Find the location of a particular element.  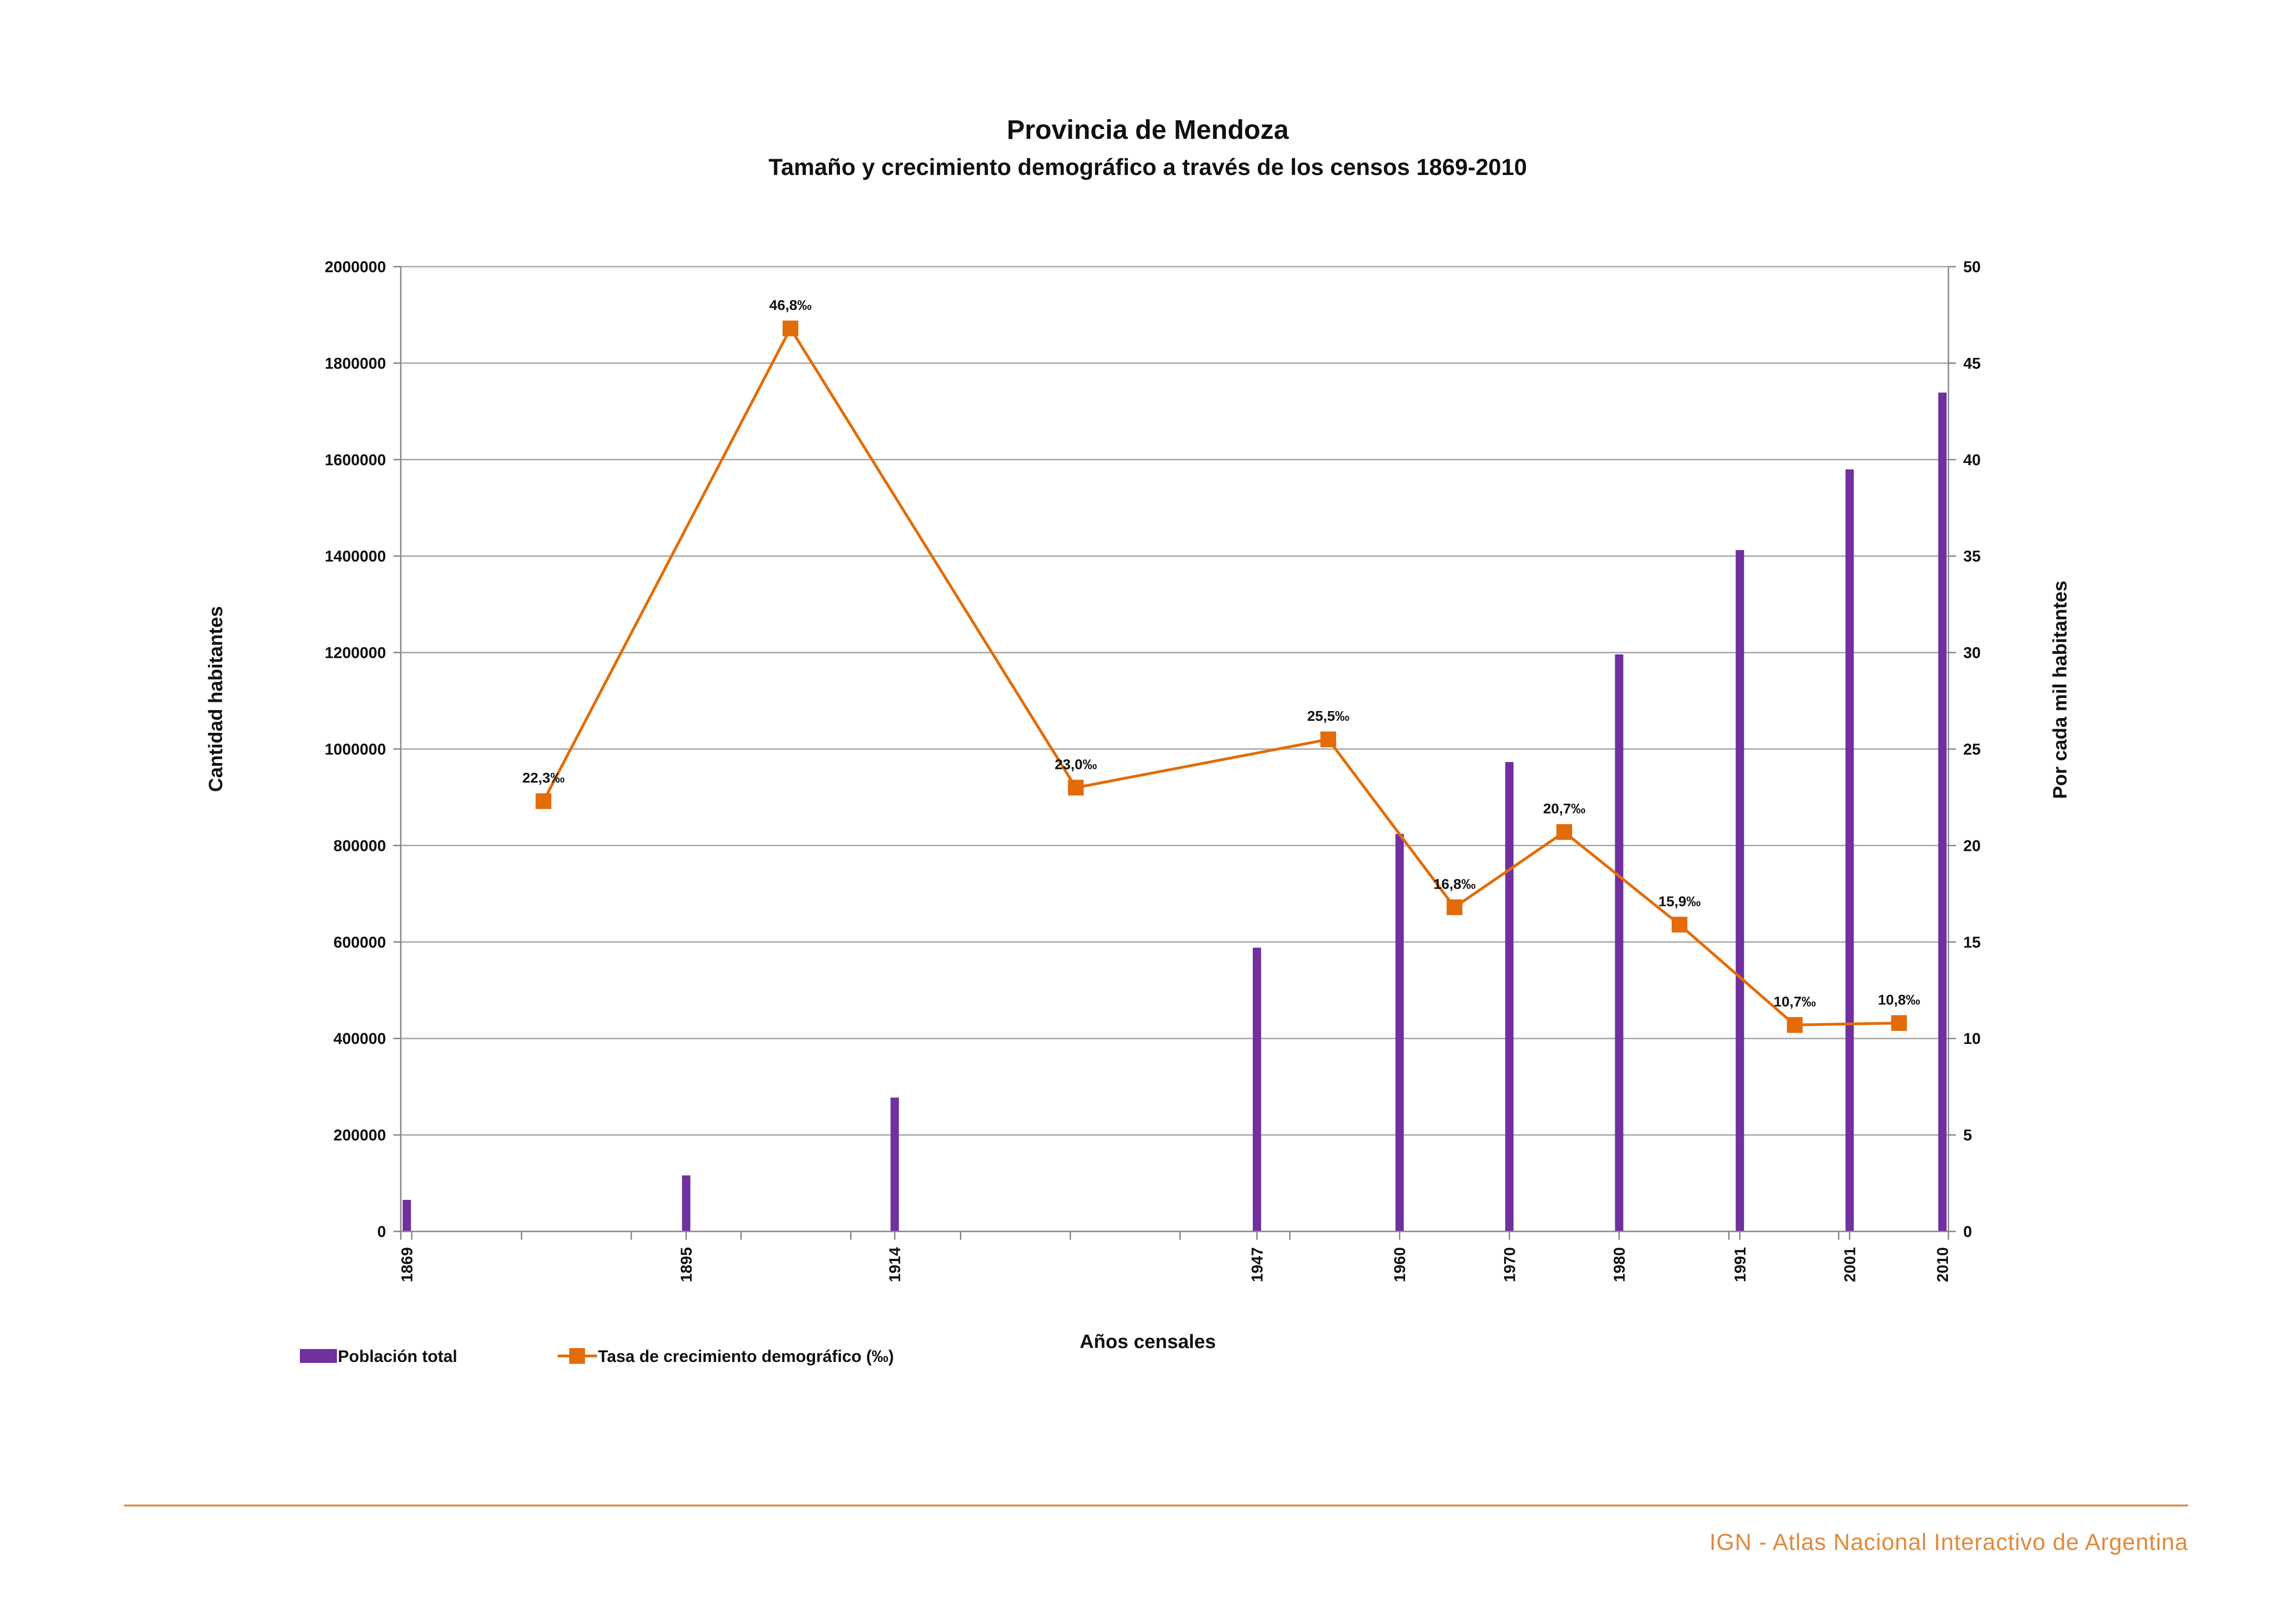

x-tick-label: 1970 is located at coordinates (1509, 1264).